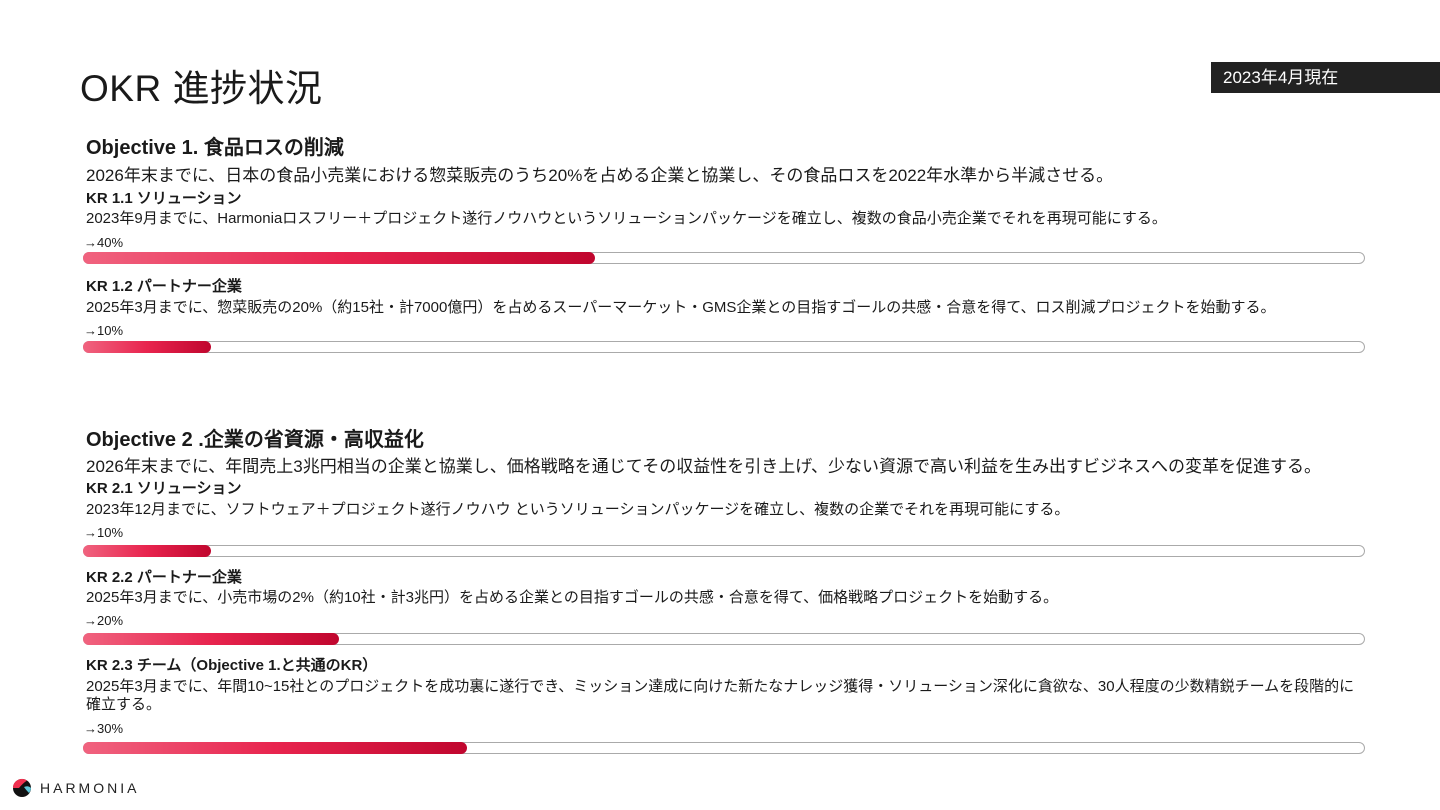 Image resolution: width=1440 pixels, height=810 pixels. I want to click on page-title: OKR 進捗状況, so click(201, 88).